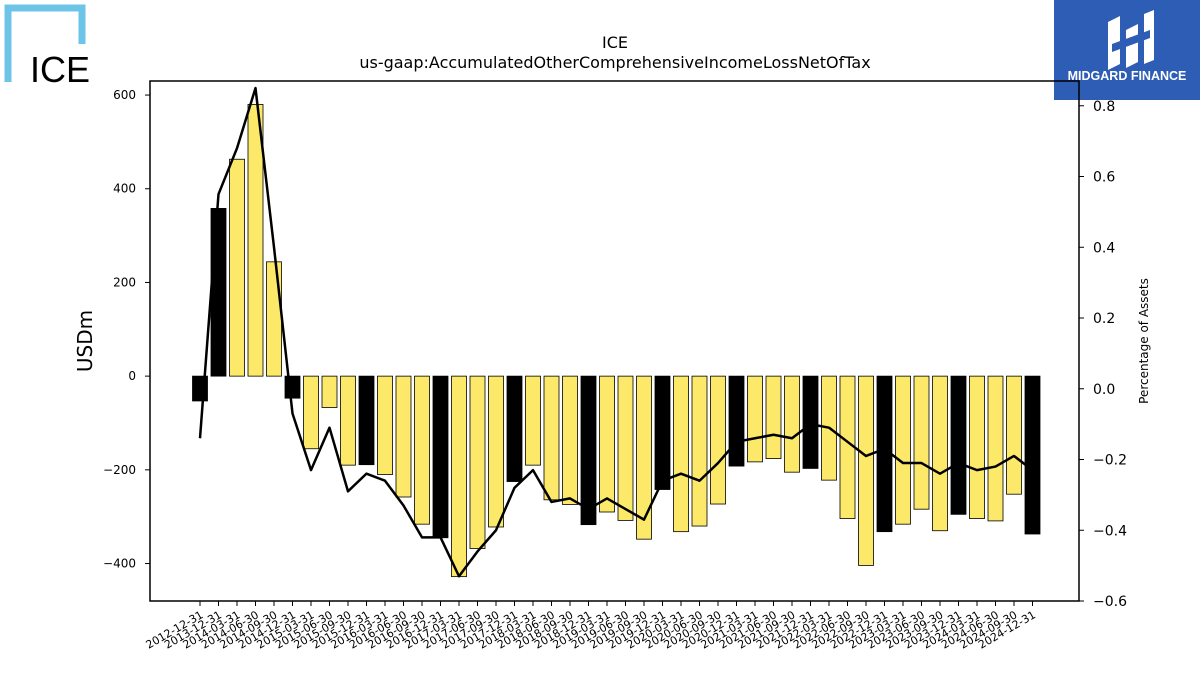  Describe the element at coordinates (1144, 341) in the screenshot. I see `y2-axis-label: Percentage of Assets` at that location.